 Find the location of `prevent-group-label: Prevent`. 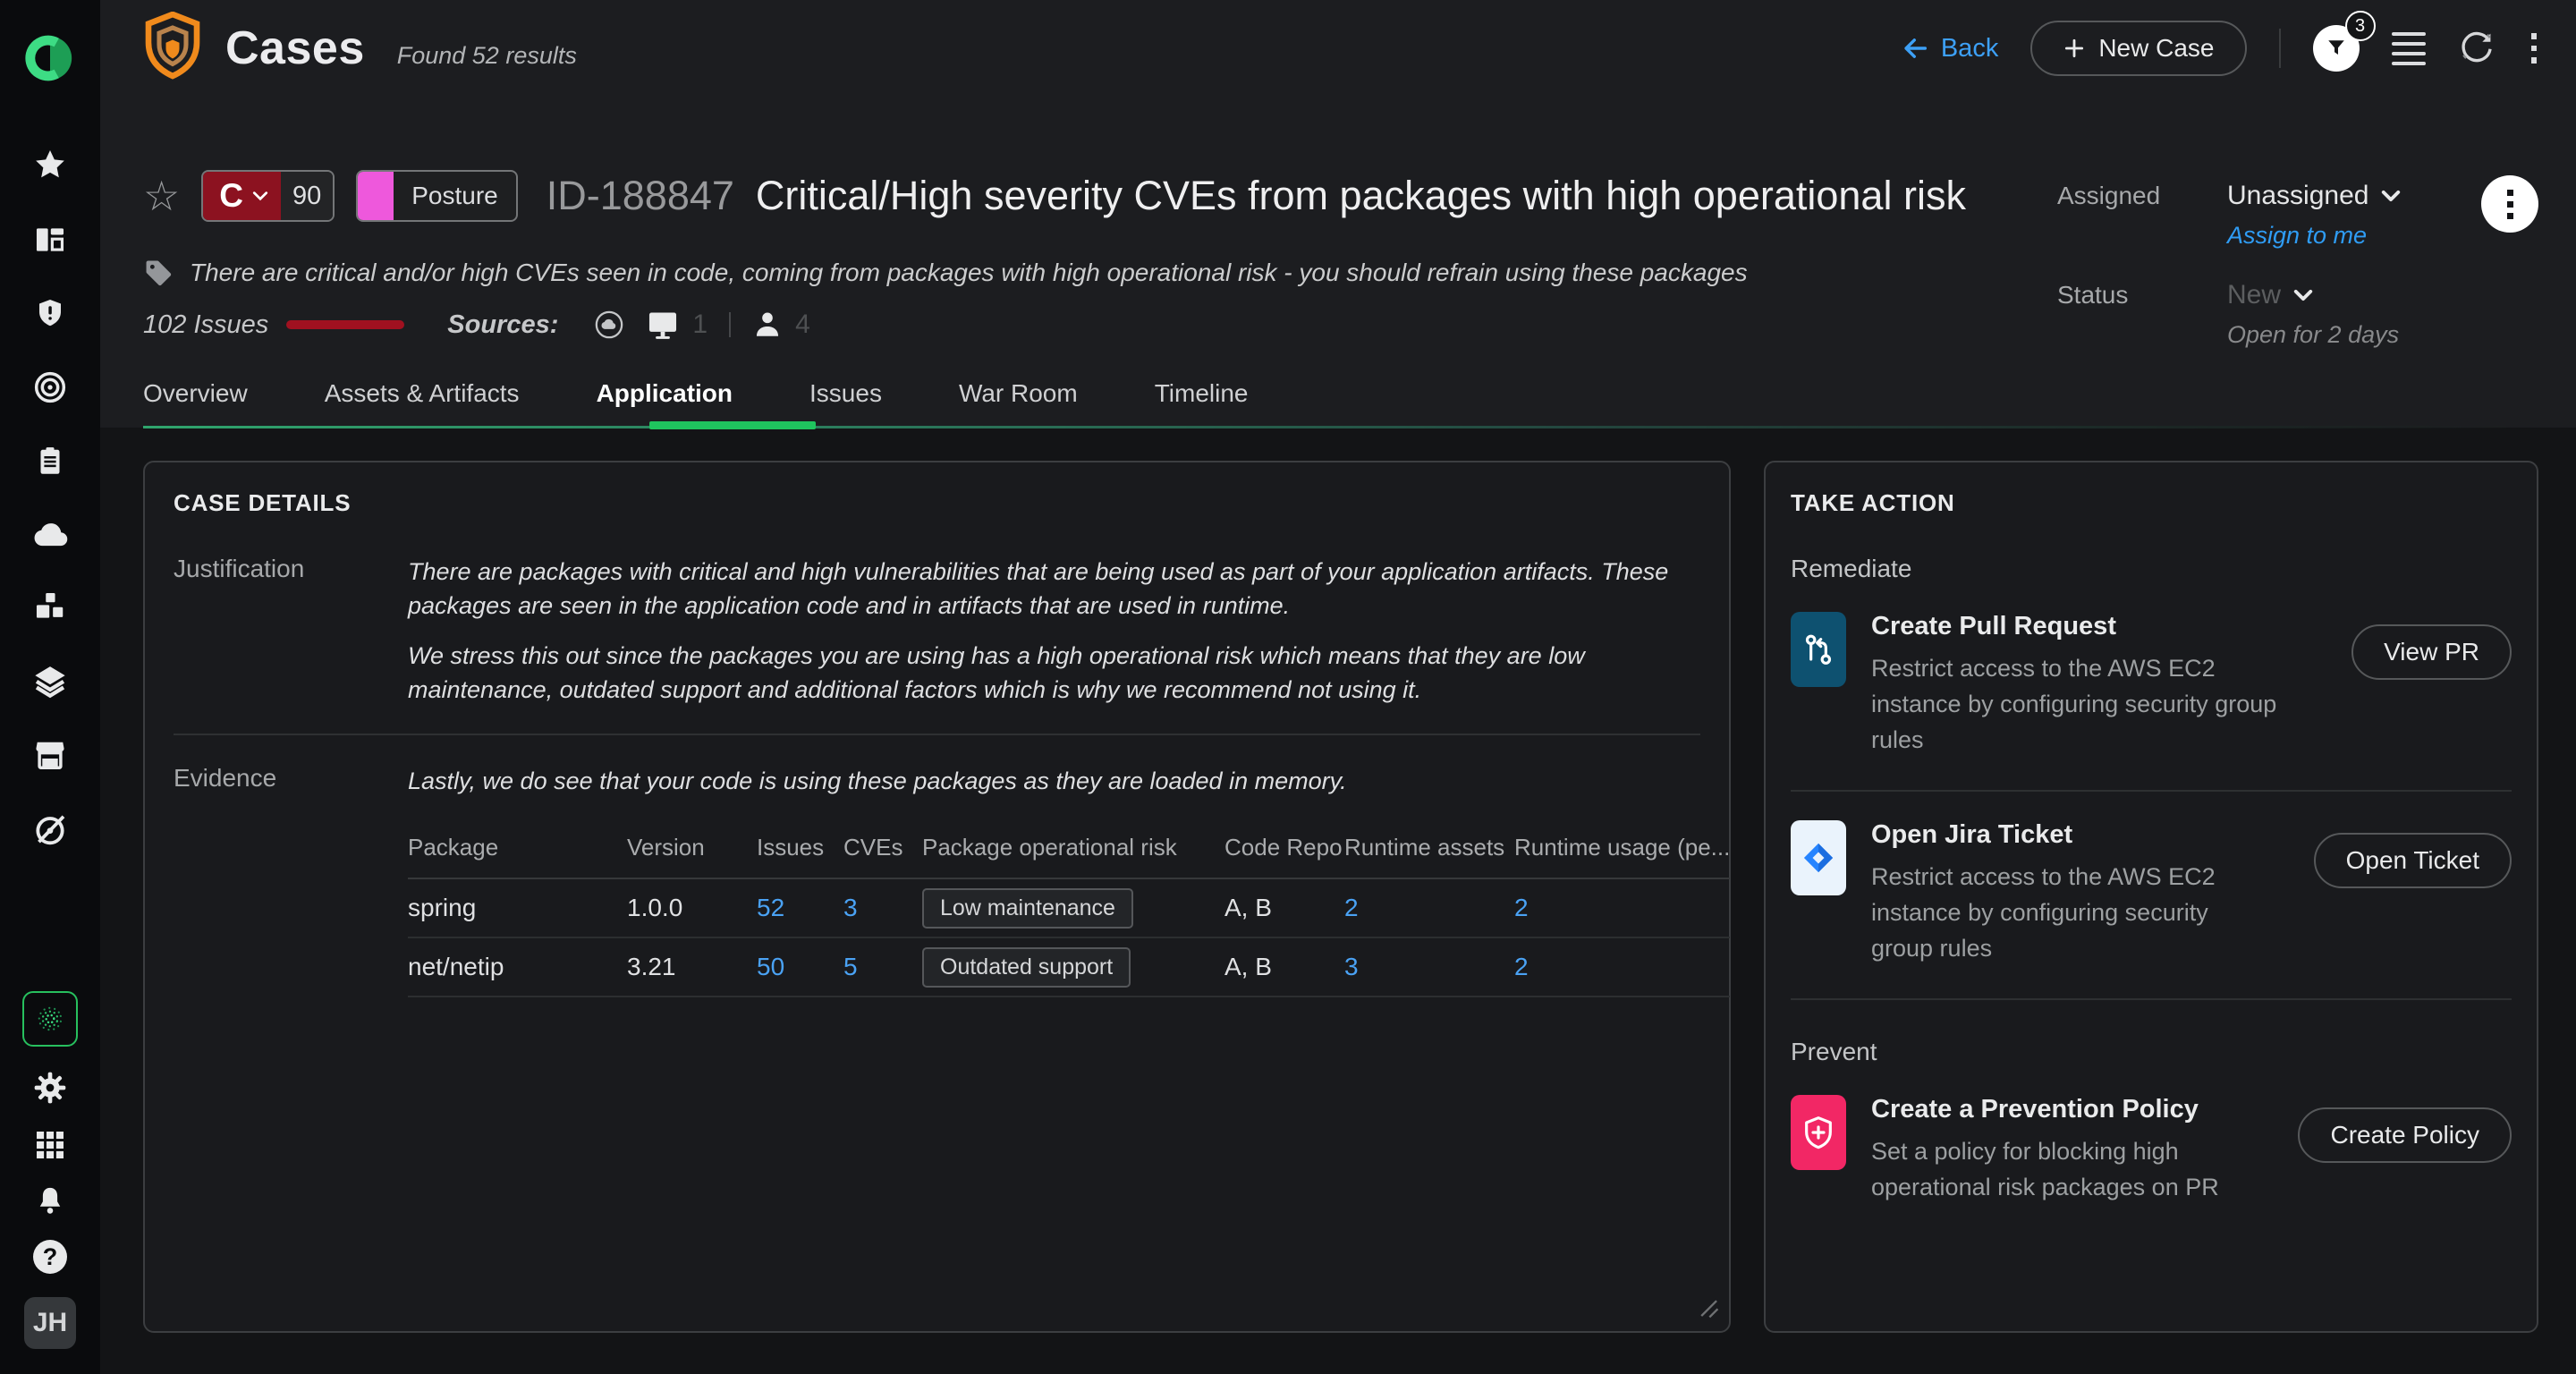

prevent-group-label: Prevent is located at coordinates (1834, 1051).